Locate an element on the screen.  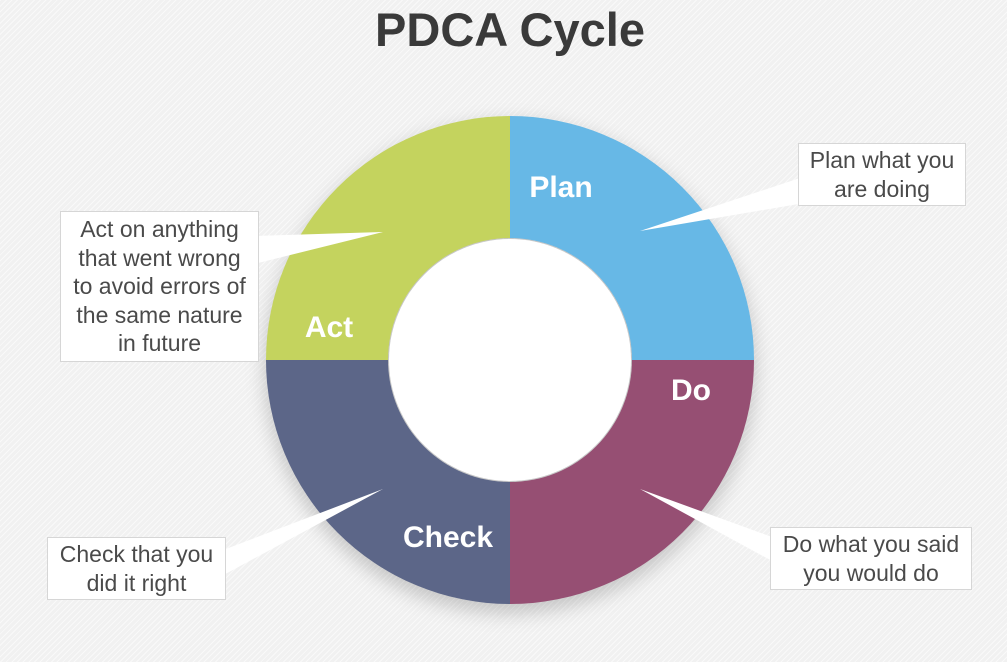
callout-pointer-act is located at coordinates (318, 248).